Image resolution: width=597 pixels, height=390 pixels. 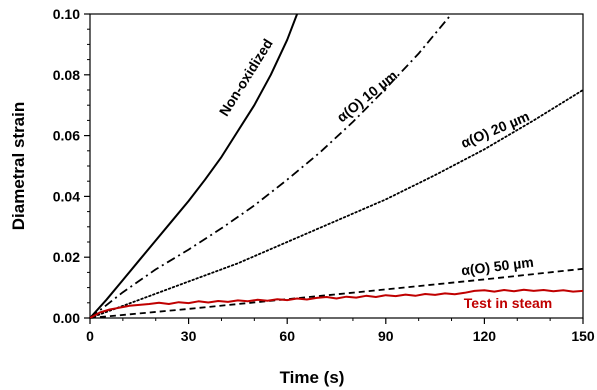 What do you see at coordinates (18, 166) in the screenshot?
I see `y-axis-title: Diametral strain` at bounding box center [18, 166].